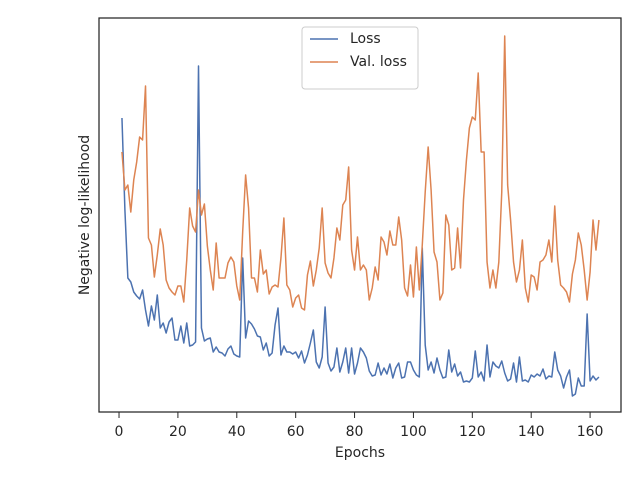 The width and height of the screenshot is (640, 480). Describe the element at coordinates (365, 39) in the screenshot. I see `legend-label: Loss` at that location.